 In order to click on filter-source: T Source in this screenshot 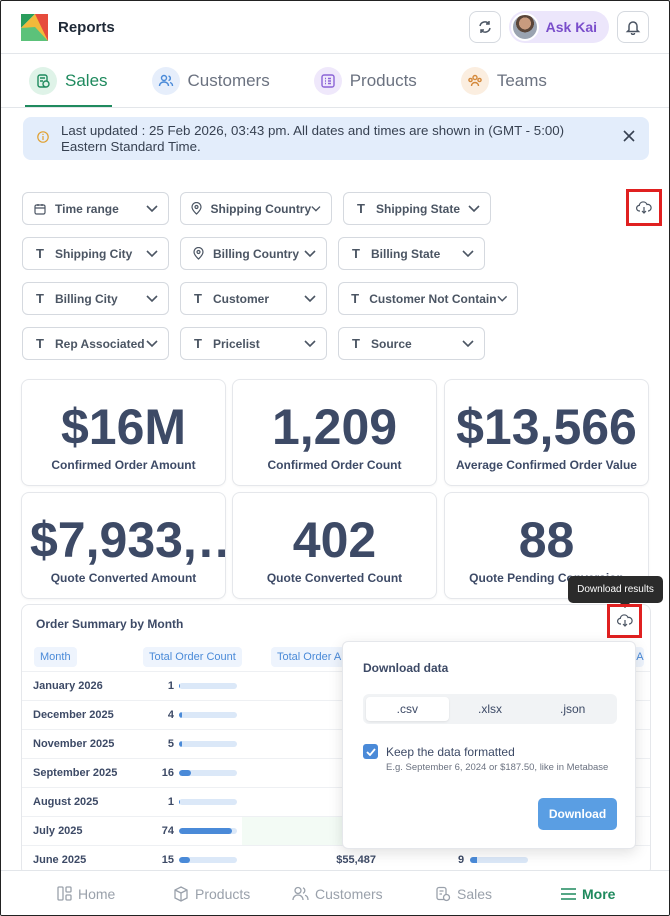, I will do `click(411, 343)`.